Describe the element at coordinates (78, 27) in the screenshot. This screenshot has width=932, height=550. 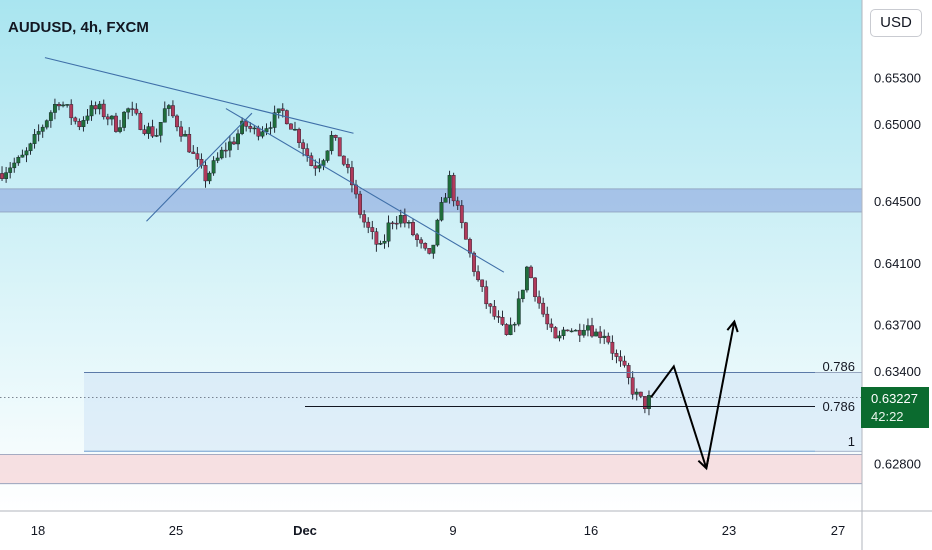
I see `symbol-title: AUDUSD, 4h, FXCM` at that location.